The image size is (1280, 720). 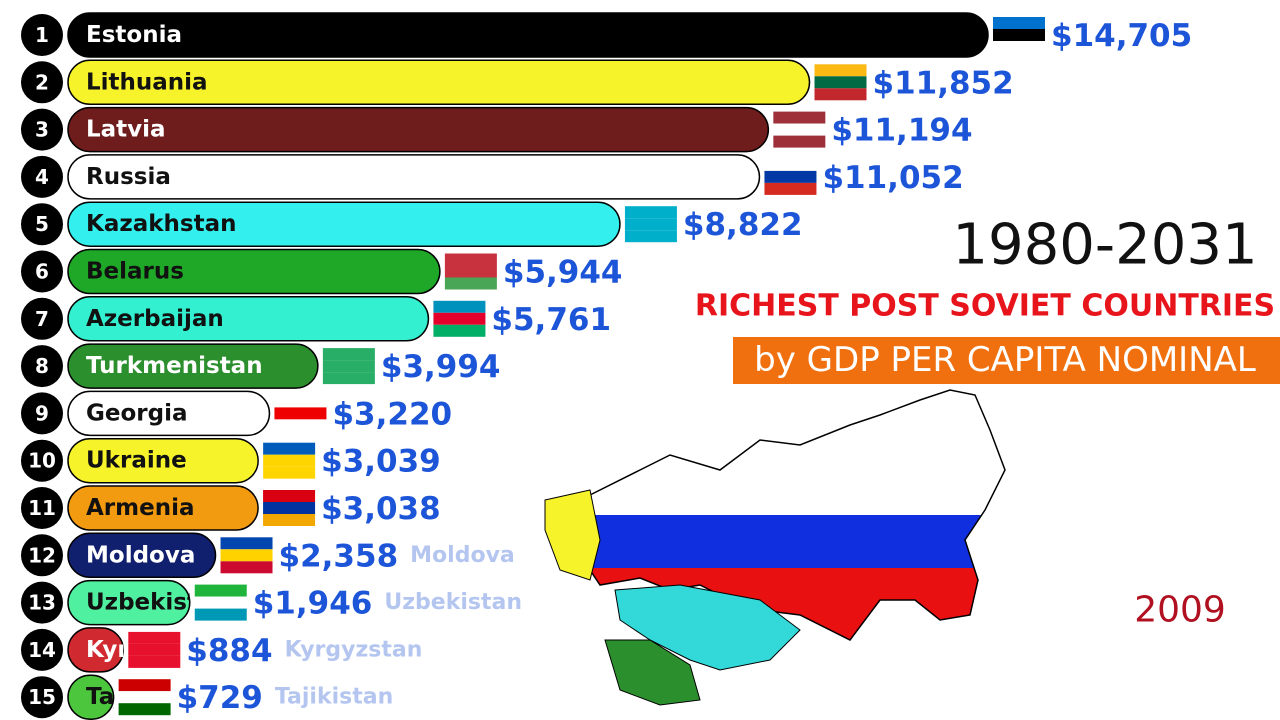 I want to click on bar-label: Georgia, so click(x=137, y=413).